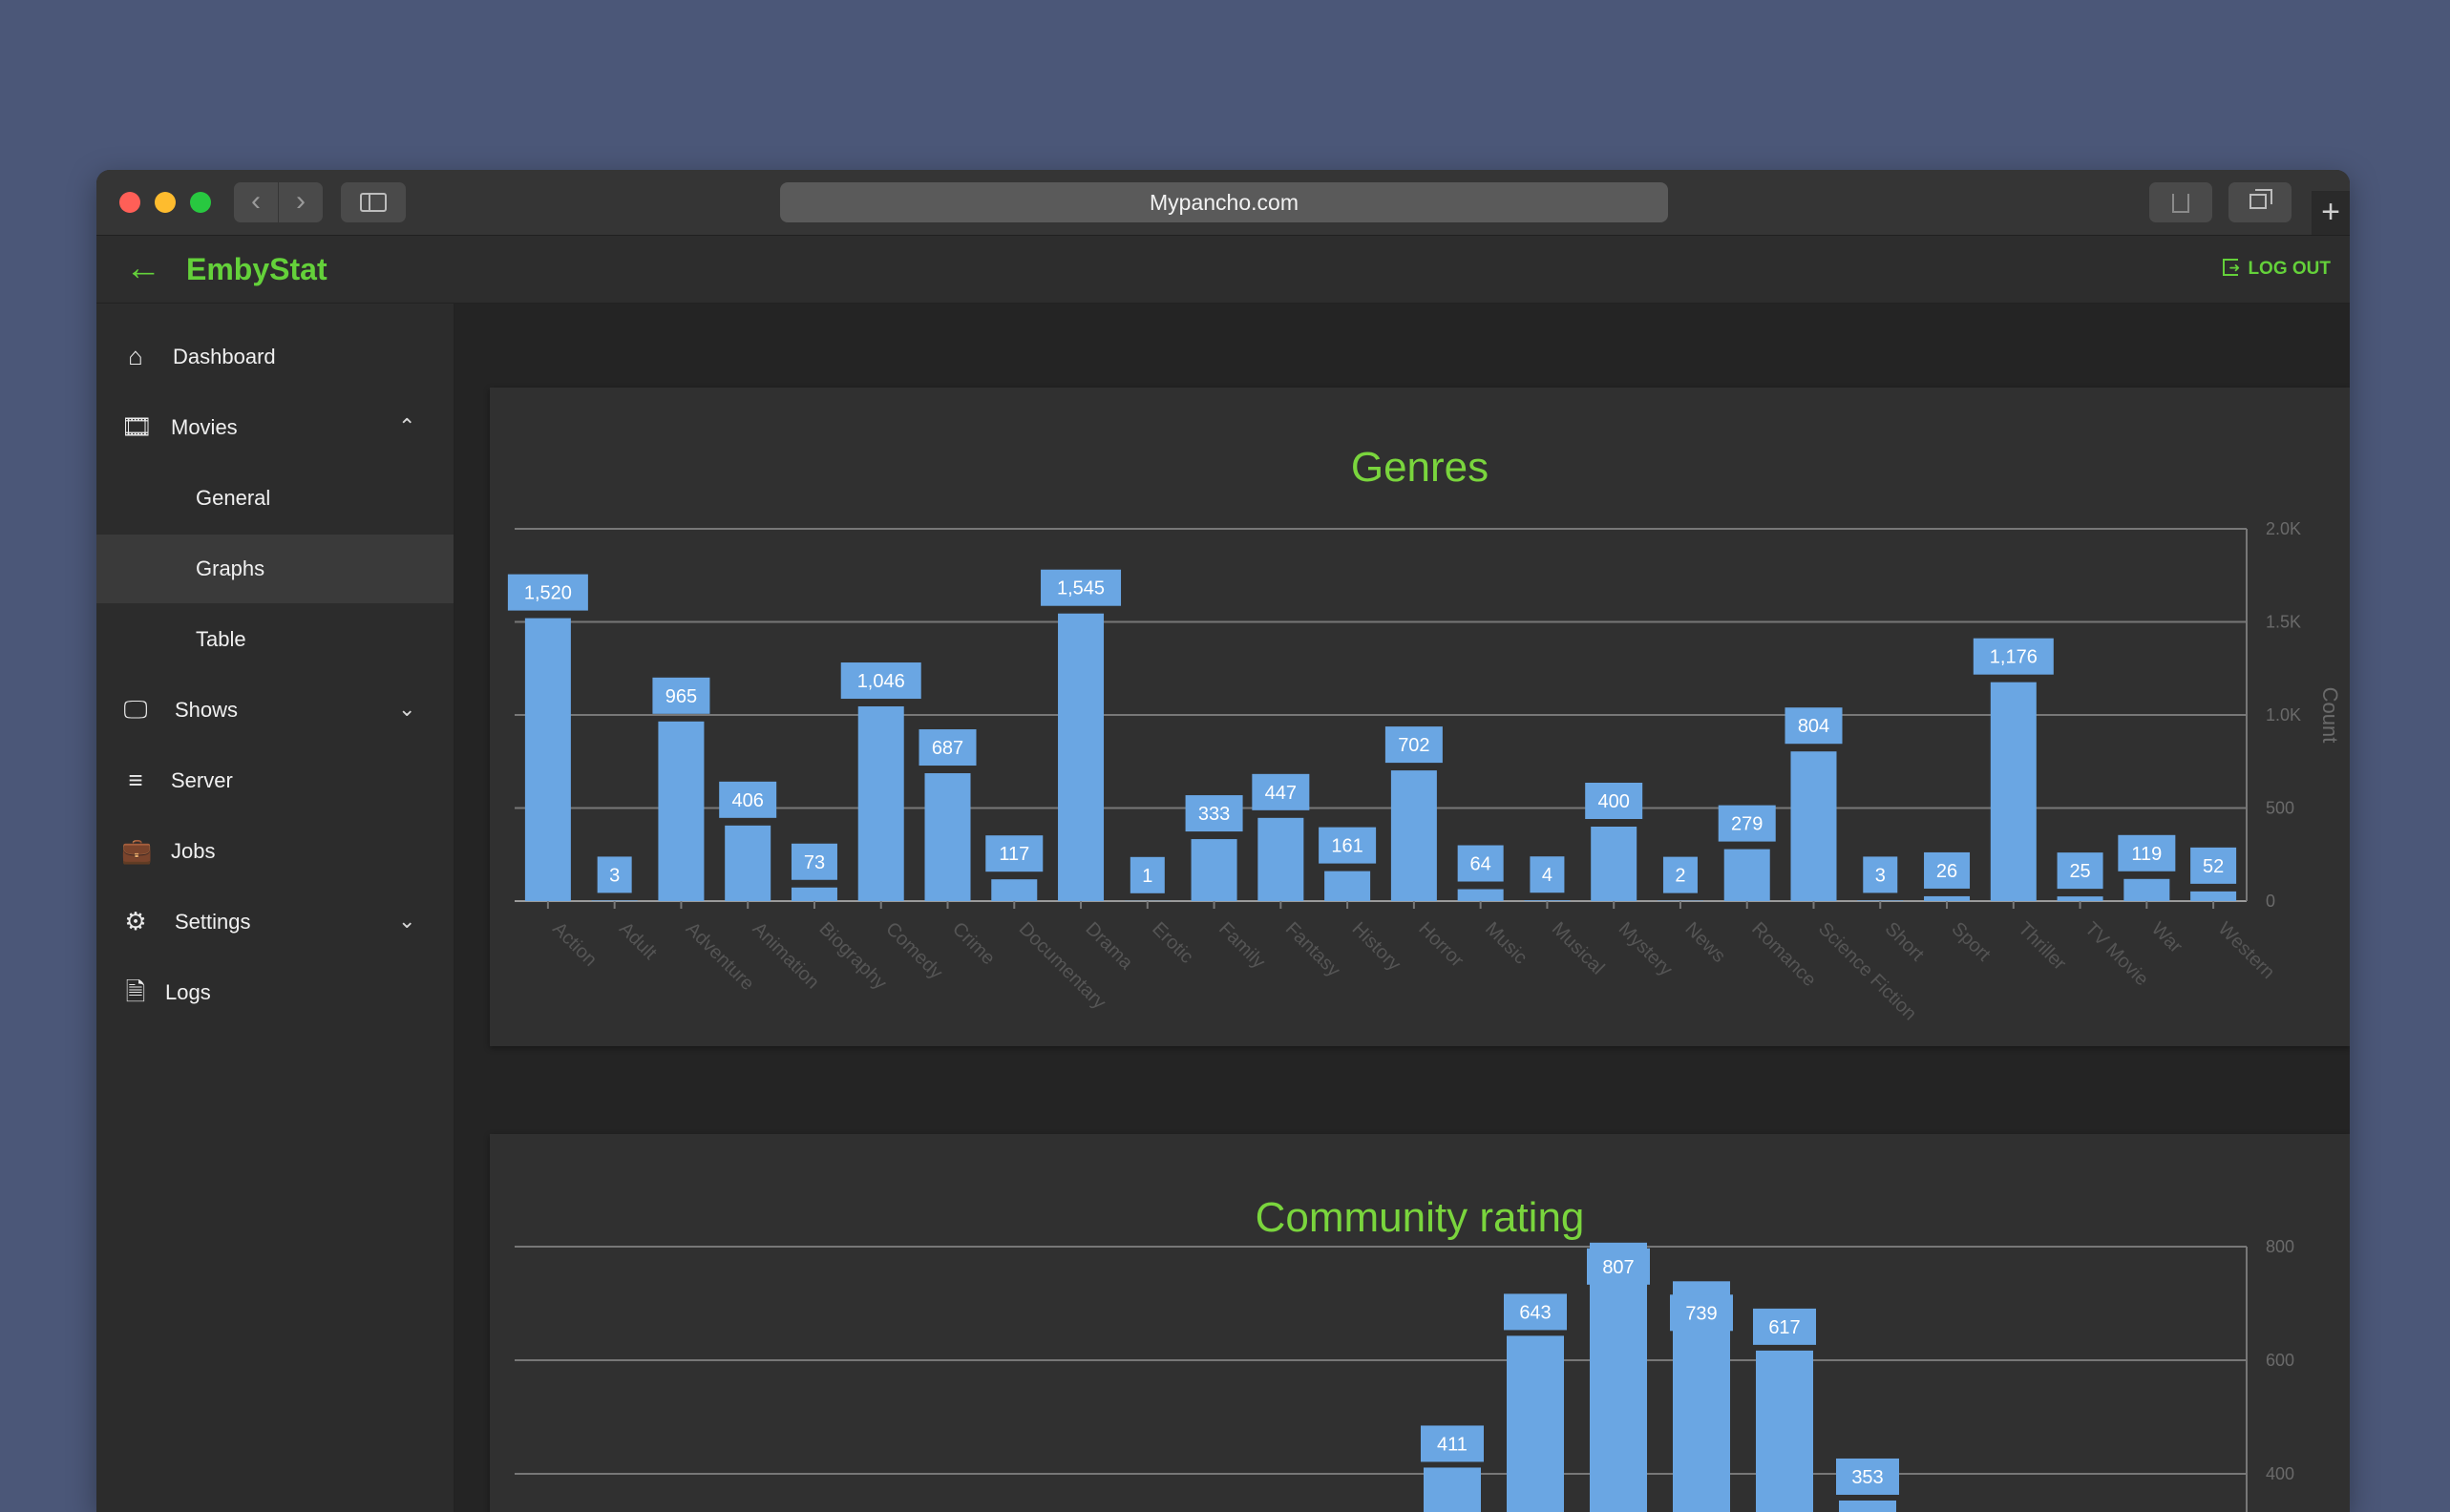 The height and width of the screenshot is (1512, 2450). I want to click on sidebar-item-dashboard: ⌂ Dashboard, so click(275, 357).